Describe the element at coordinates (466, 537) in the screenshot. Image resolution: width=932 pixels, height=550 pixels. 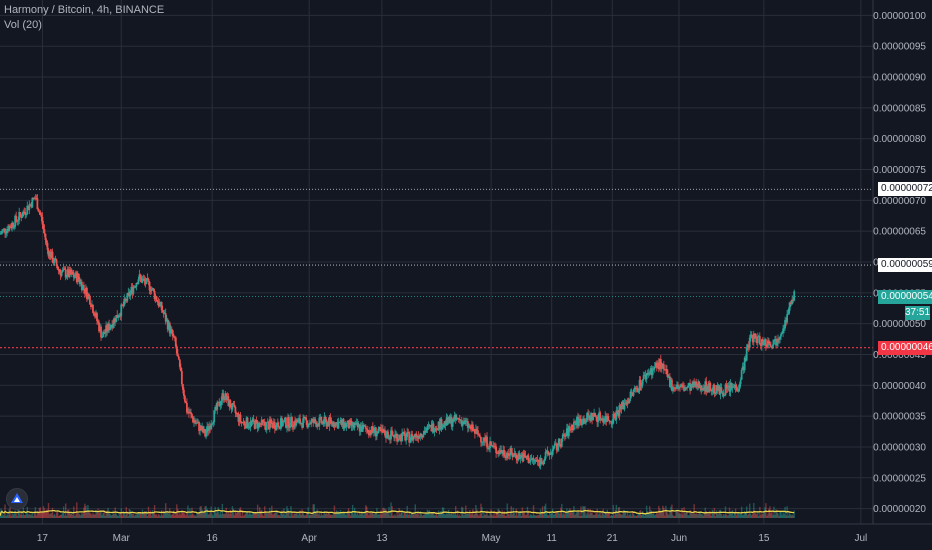
I see `time-axis-panel` at that location.